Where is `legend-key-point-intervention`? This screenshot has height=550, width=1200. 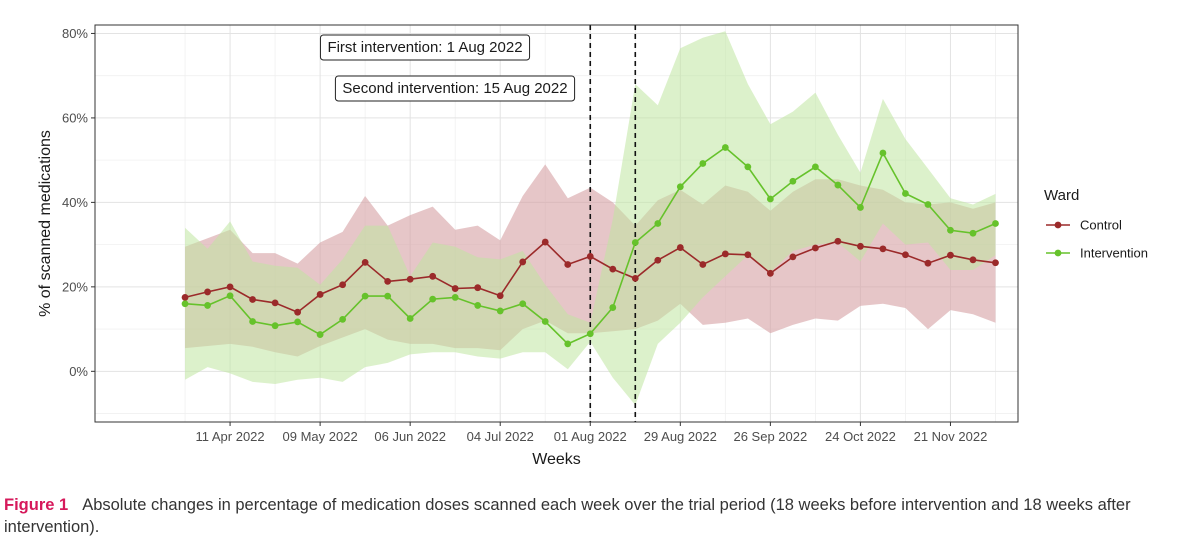
legend-key-point-intervention is located at coordinates (1058, 253).